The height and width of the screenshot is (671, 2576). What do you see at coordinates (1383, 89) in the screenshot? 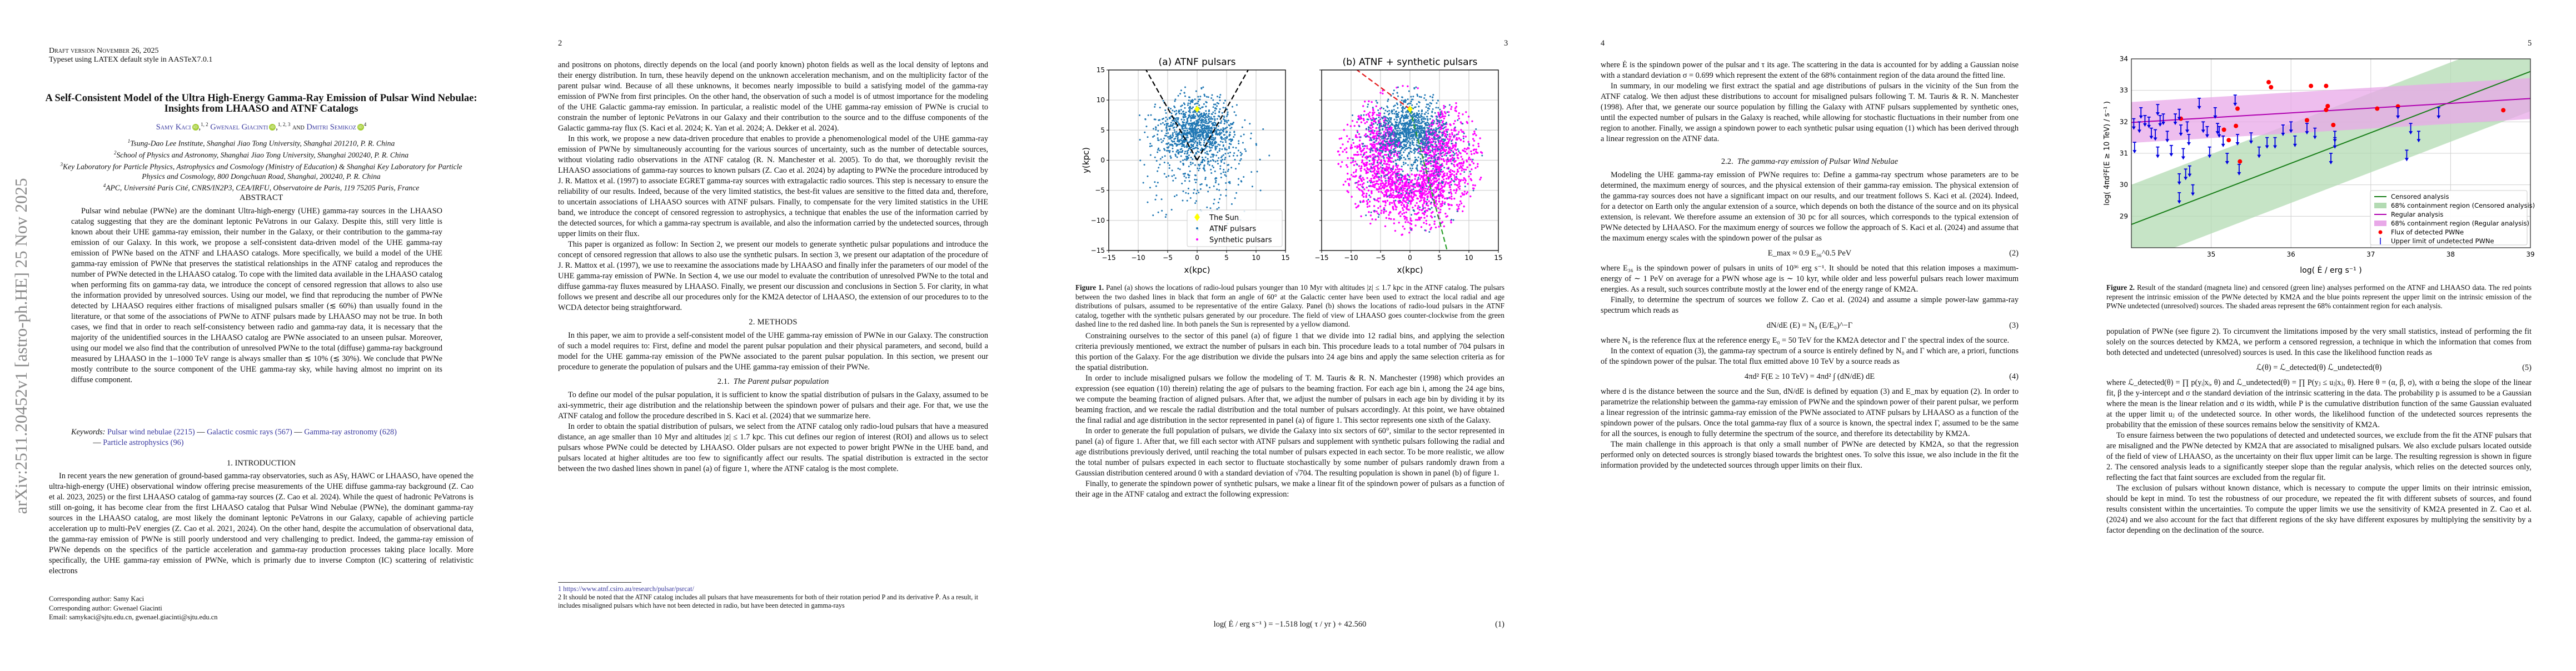
I see `fov-boundary-red-line` at bounding box center [1383, 89].